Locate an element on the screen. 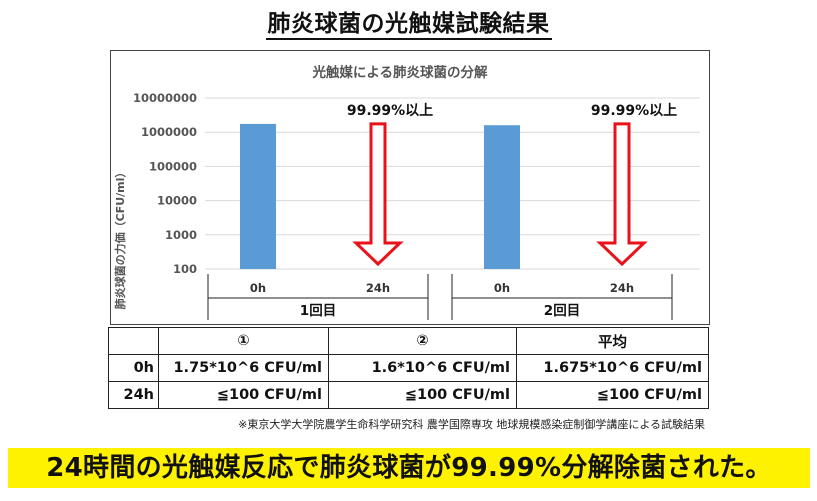 Image resolution: width=817 pixels, height=501 pixels. y-tick-label: 1000 is located at coordinates (181, 235).